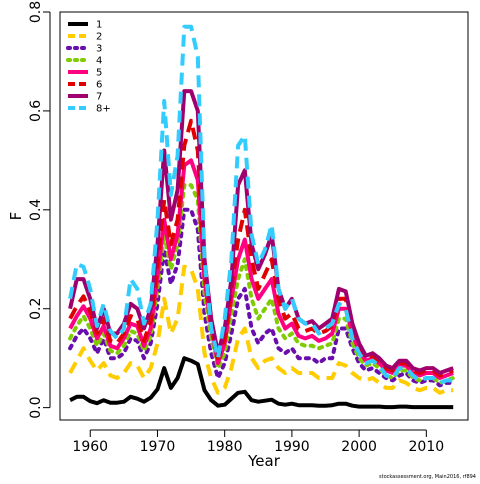 The width and height of the screenshot is (480, 484). What do you see at coordinates (90, 447) in the screenshot?
I see `x-tick-label: 1960` at bounding box center [90, 447].